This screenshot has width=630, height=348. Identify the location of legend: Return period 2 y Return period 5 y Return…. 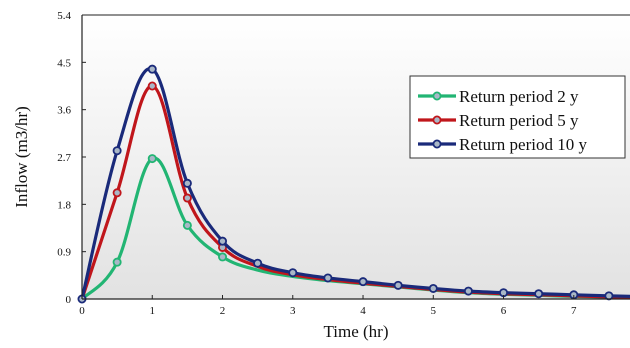
(517, 117).